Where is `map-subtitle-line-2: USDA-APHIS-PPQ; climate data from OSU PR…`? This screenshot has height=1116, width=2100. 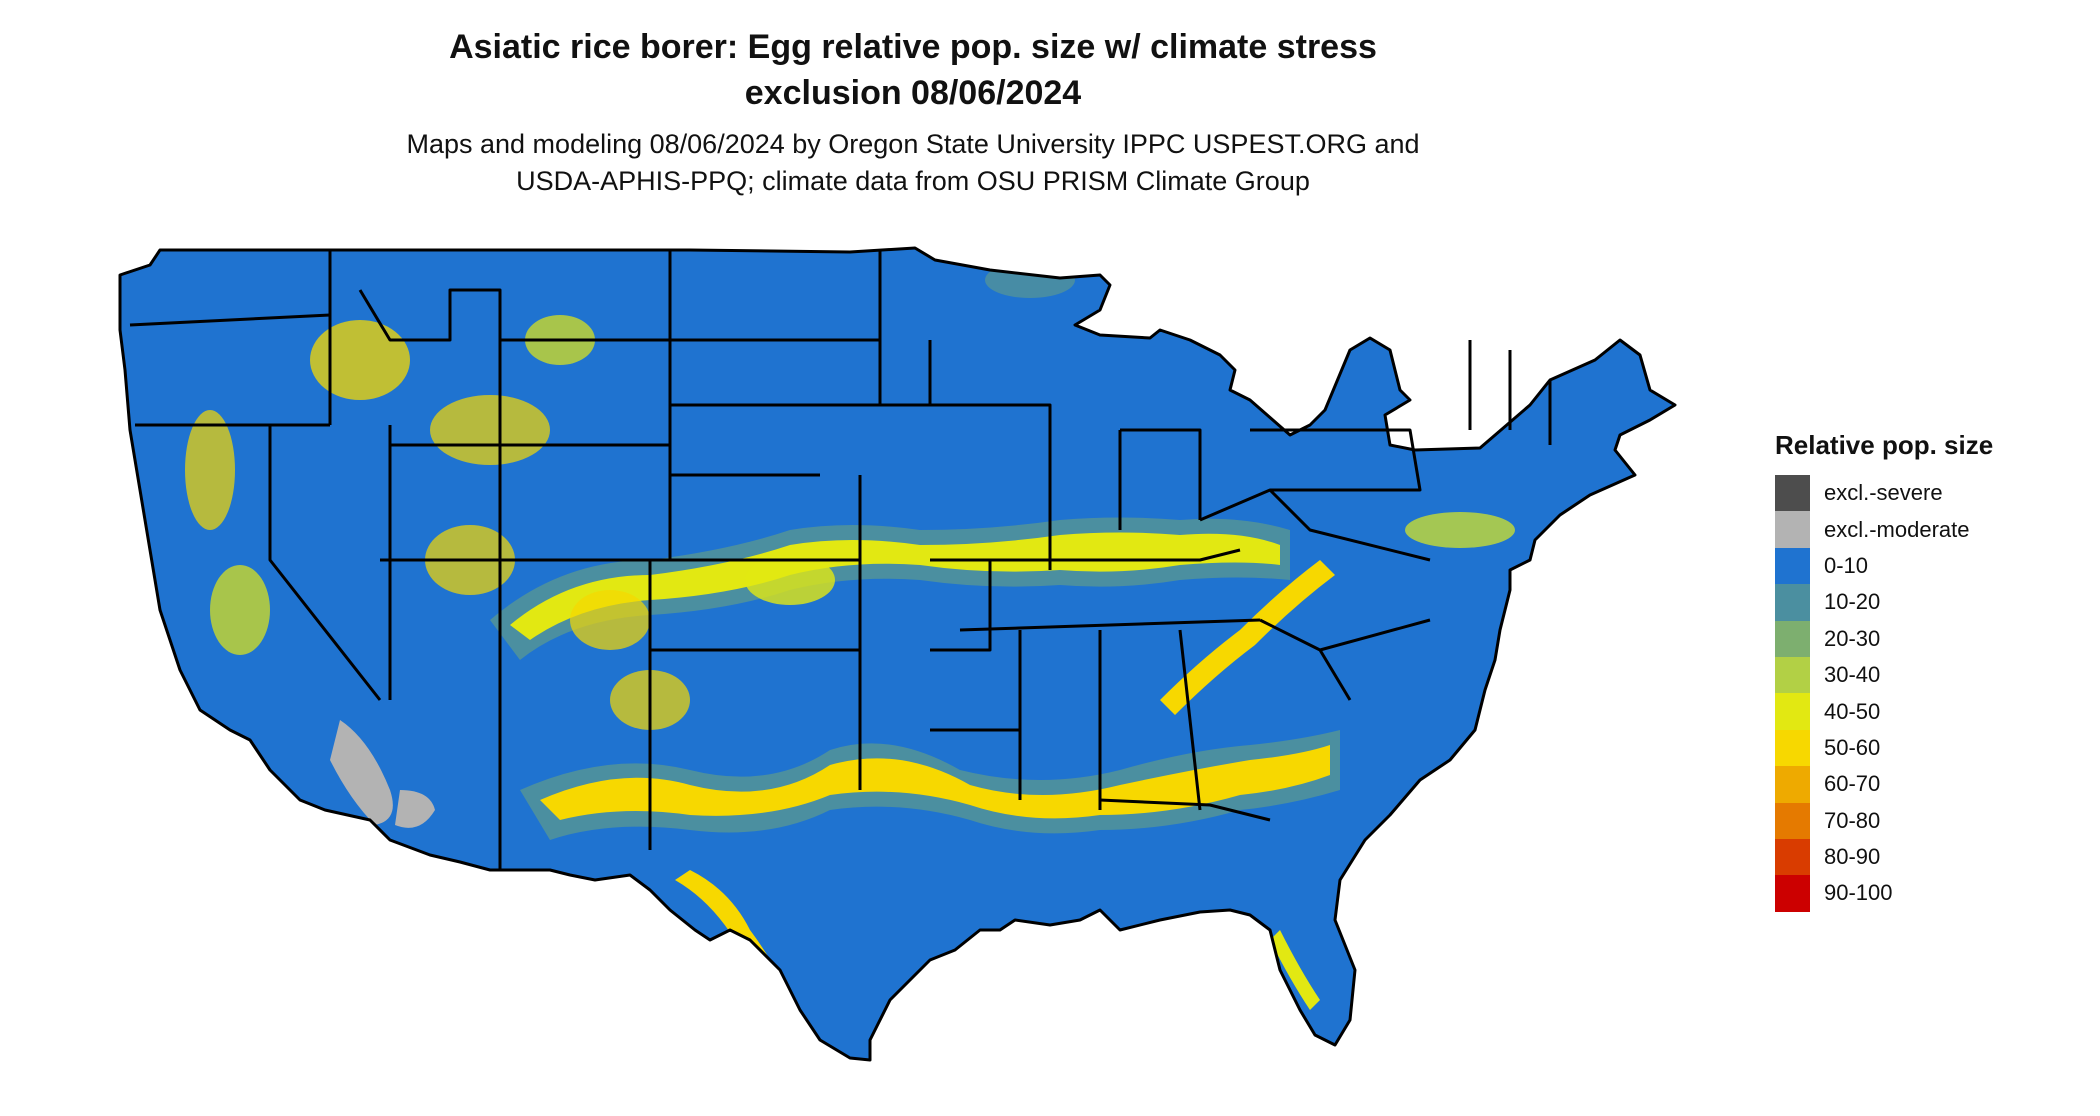 map-subtitle-line-2: USDA-APHIS-PPQ; climate data from OSU PR… is located at coordinates (913, 181).